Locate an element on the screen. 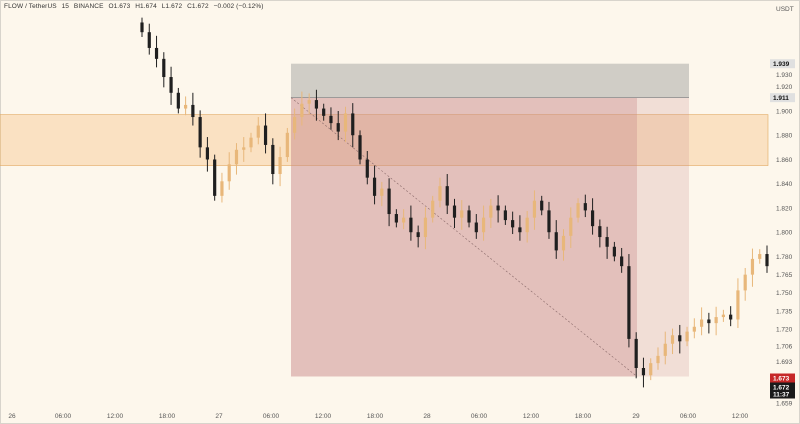  entry-price-tag: 1.911 is located at coordinates (781, 98).